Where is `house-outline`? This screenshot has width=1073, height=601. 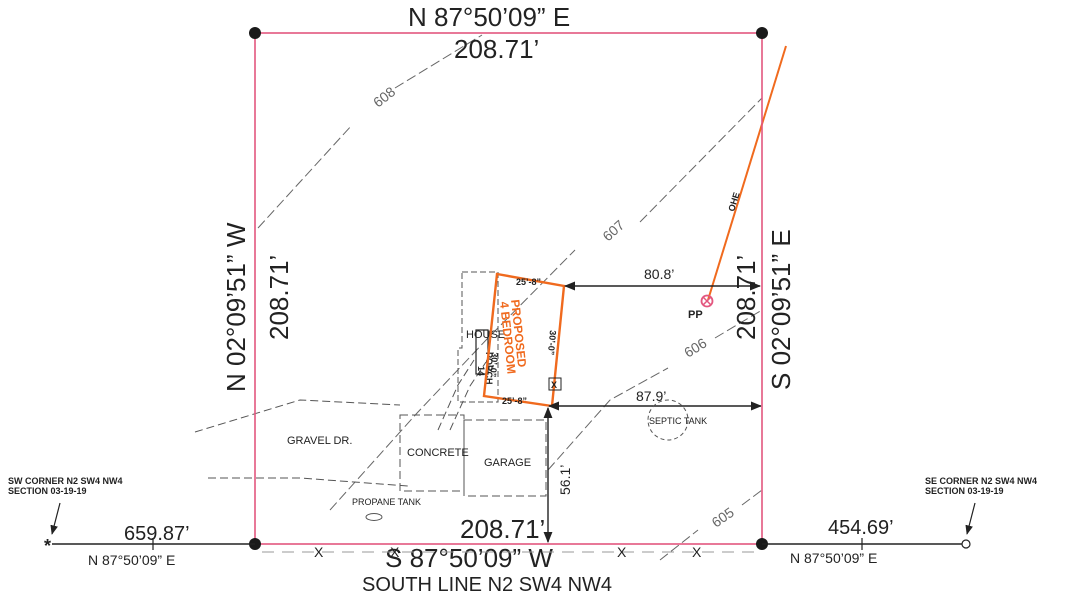
house-outline is located at coordinates (478, 337).